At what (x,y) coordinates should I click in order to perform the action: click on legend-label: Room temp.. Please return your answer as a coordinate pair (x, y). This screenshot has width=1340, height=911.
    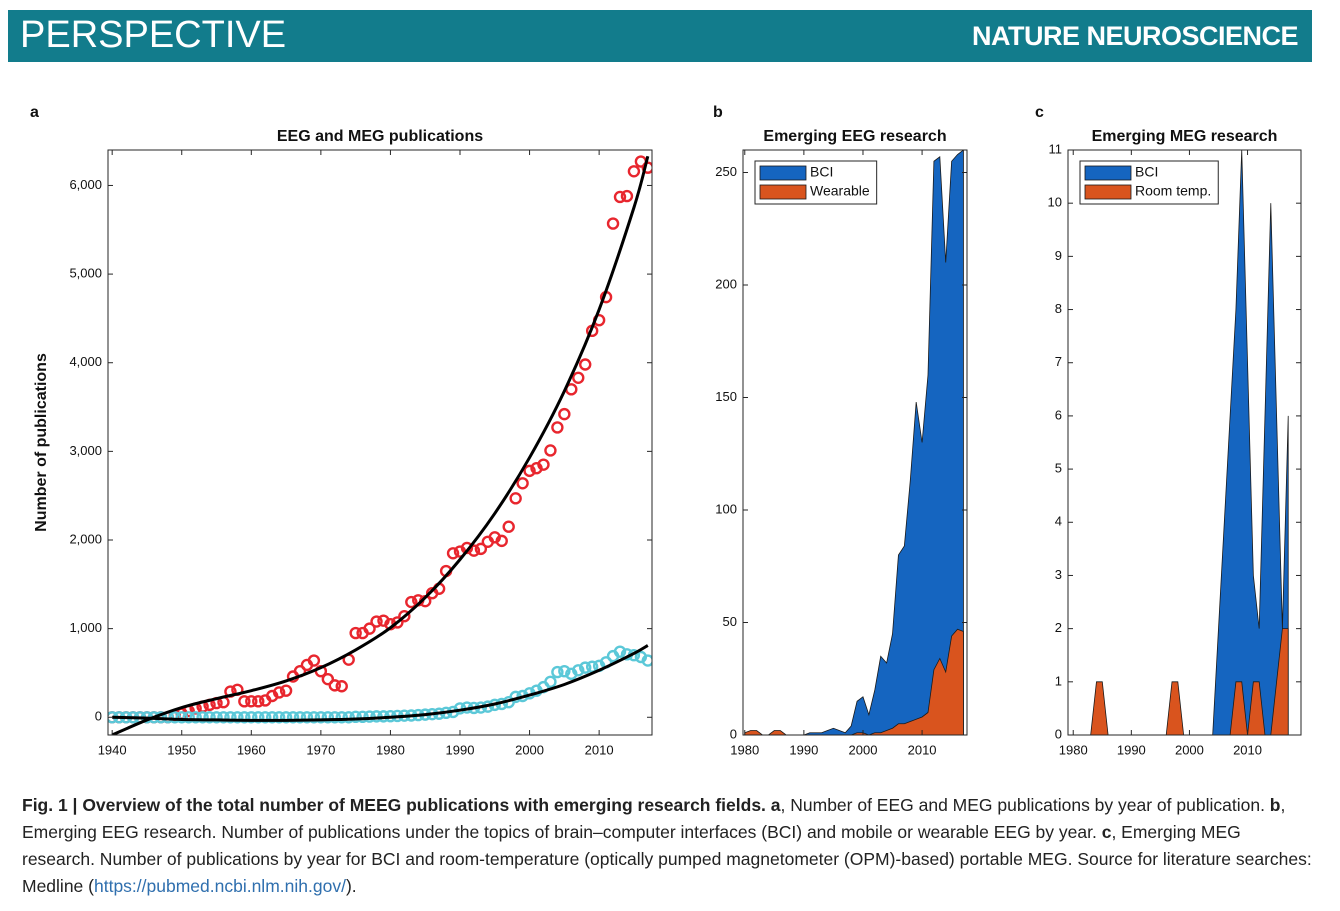
    Looking at the image, I should click on (1173, 191).